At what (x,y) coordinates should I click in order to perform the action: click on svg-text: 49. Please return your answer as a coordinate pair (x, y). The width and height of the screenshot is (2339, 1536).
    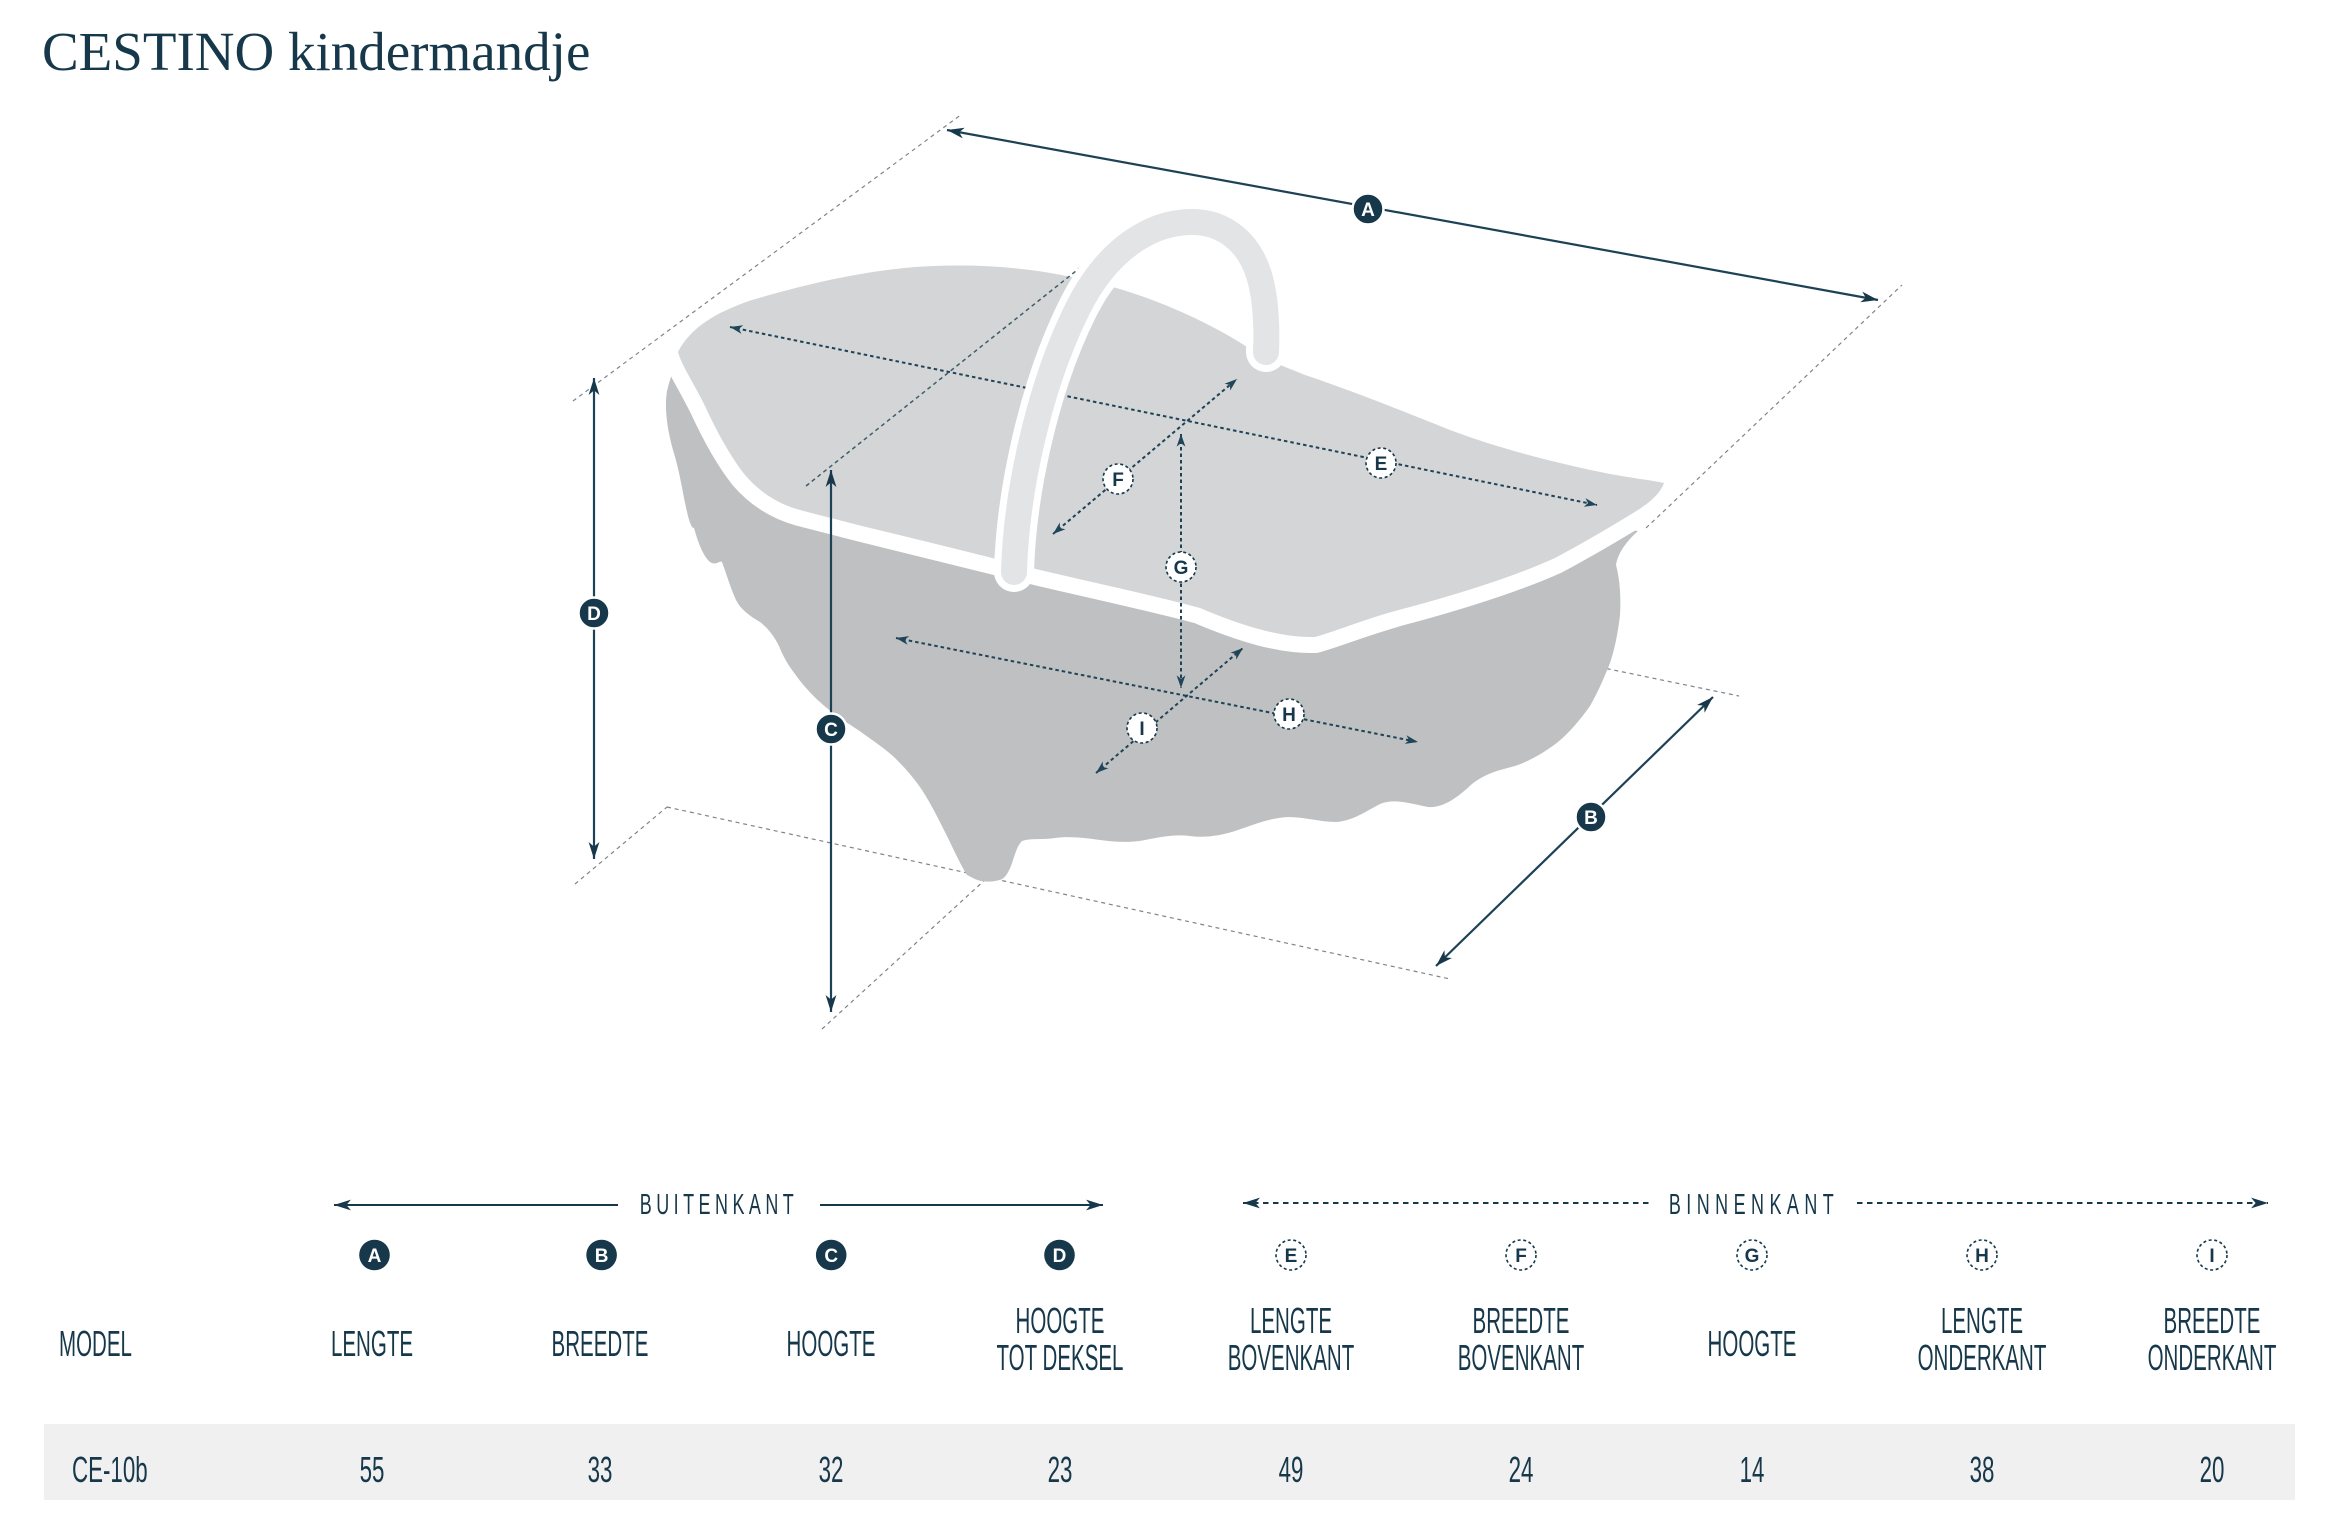
    Looking at the image, I should click on (1291, 1471).